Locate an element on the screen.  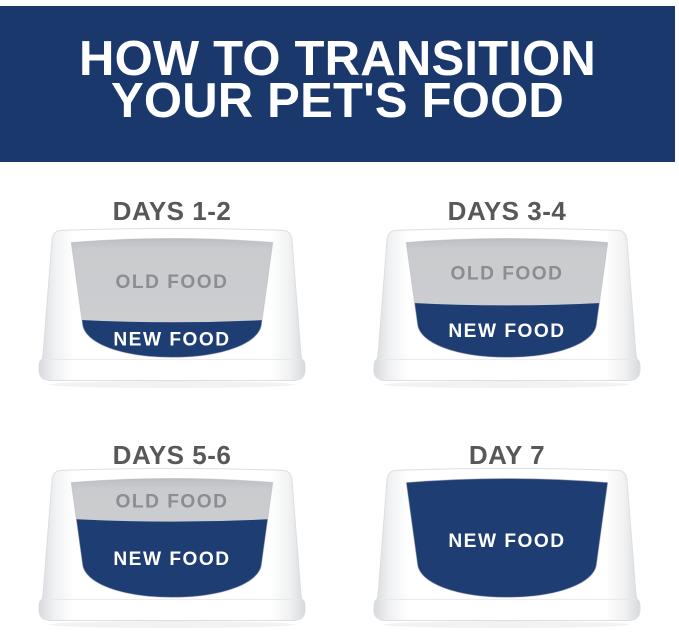
day-label-days-5-6: DAYS 5-6 is located at coordinates (172, 455).